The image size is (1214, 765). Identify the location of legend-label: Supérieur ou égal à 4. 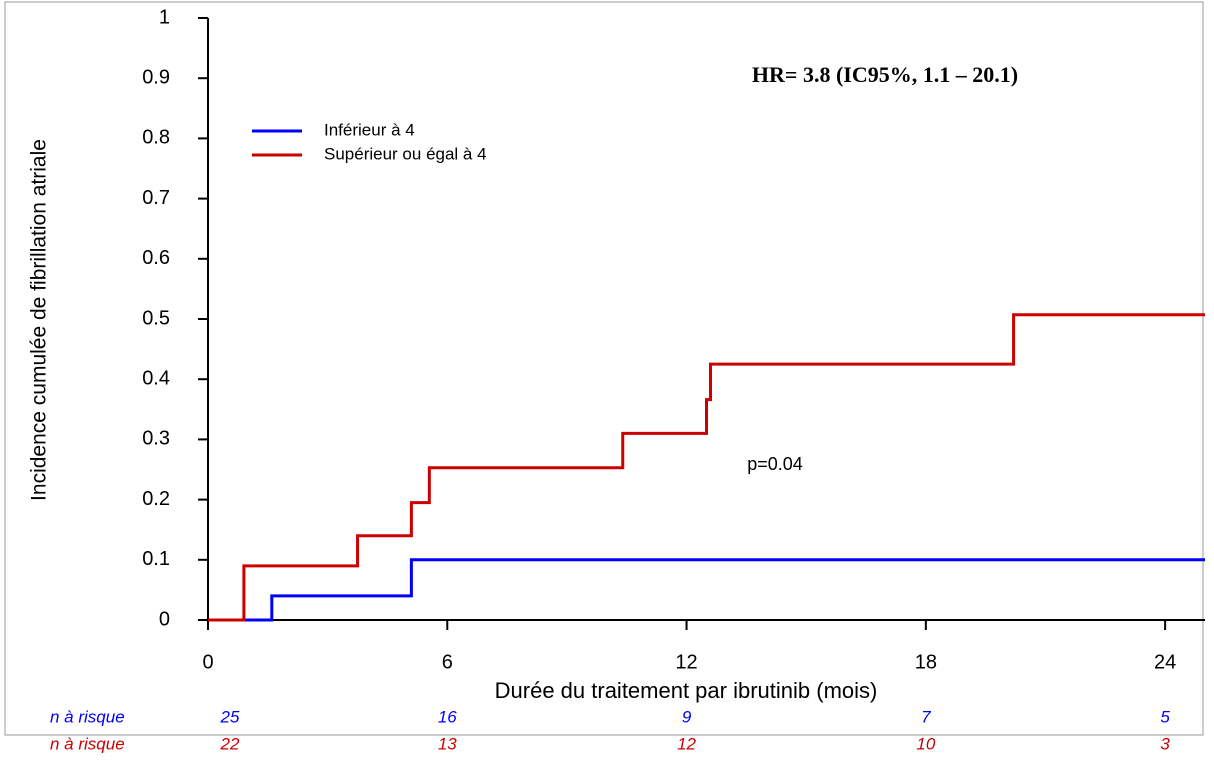
(405, 153).